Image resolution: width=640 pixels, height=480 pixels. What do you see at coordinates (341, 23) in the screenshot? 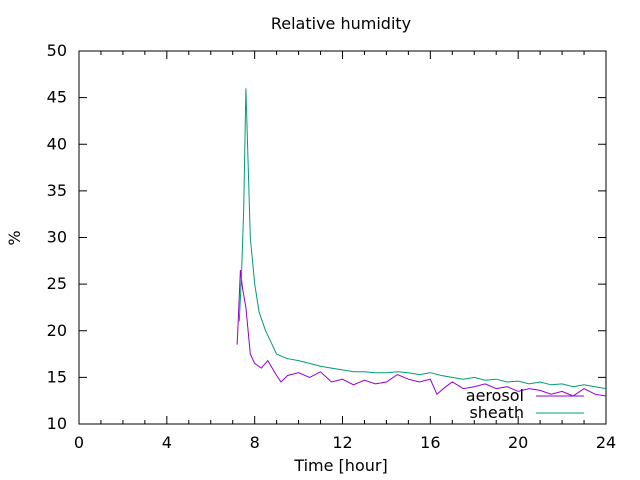
I see `chart-title: Relative humidity` at bounding box center [341, 23].